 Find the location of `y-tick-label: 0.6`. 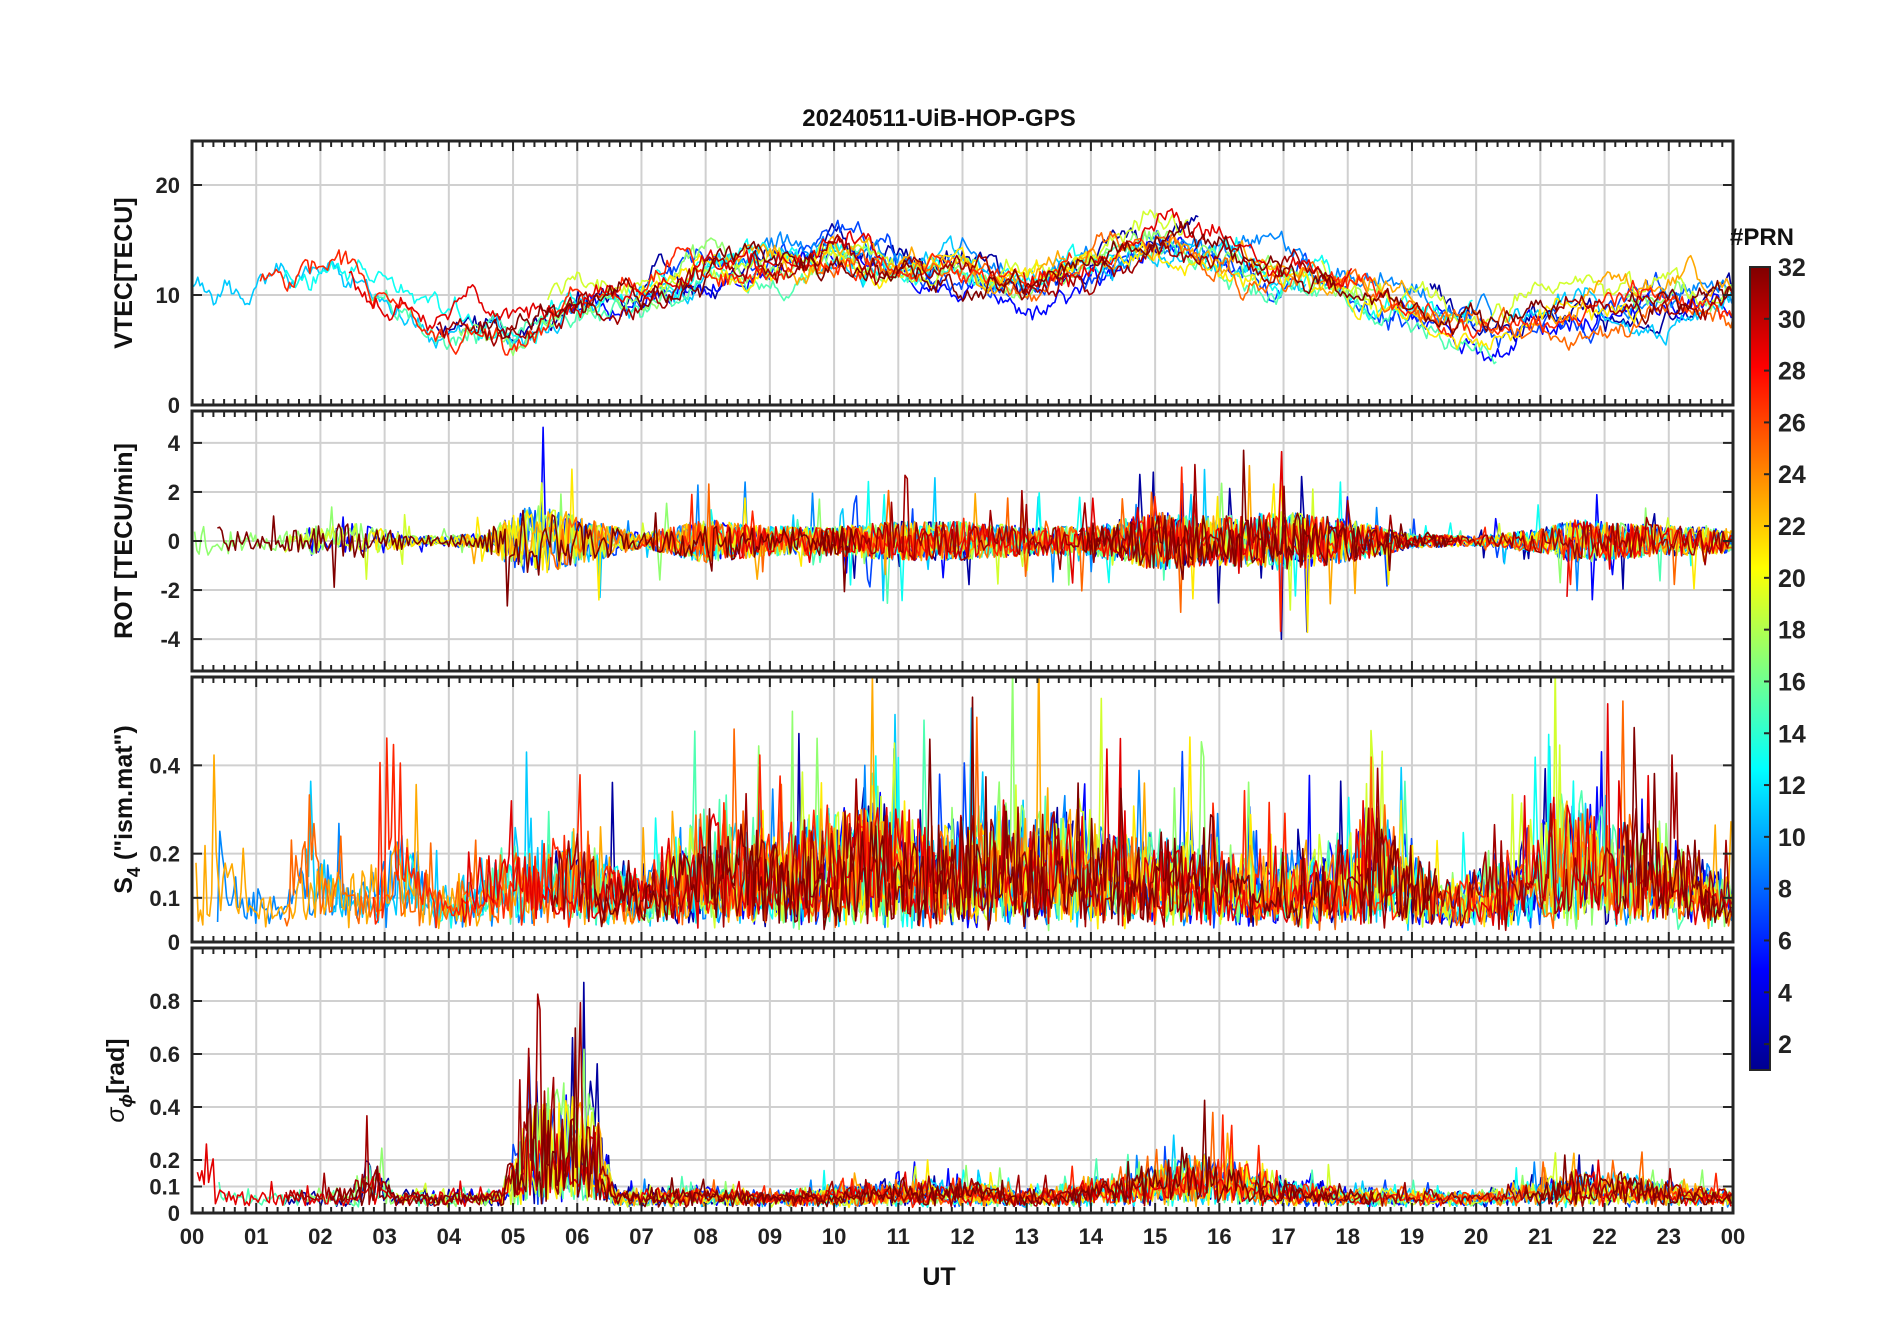

y-tick-label: 0.6 is located at coordinates (164, 1054).